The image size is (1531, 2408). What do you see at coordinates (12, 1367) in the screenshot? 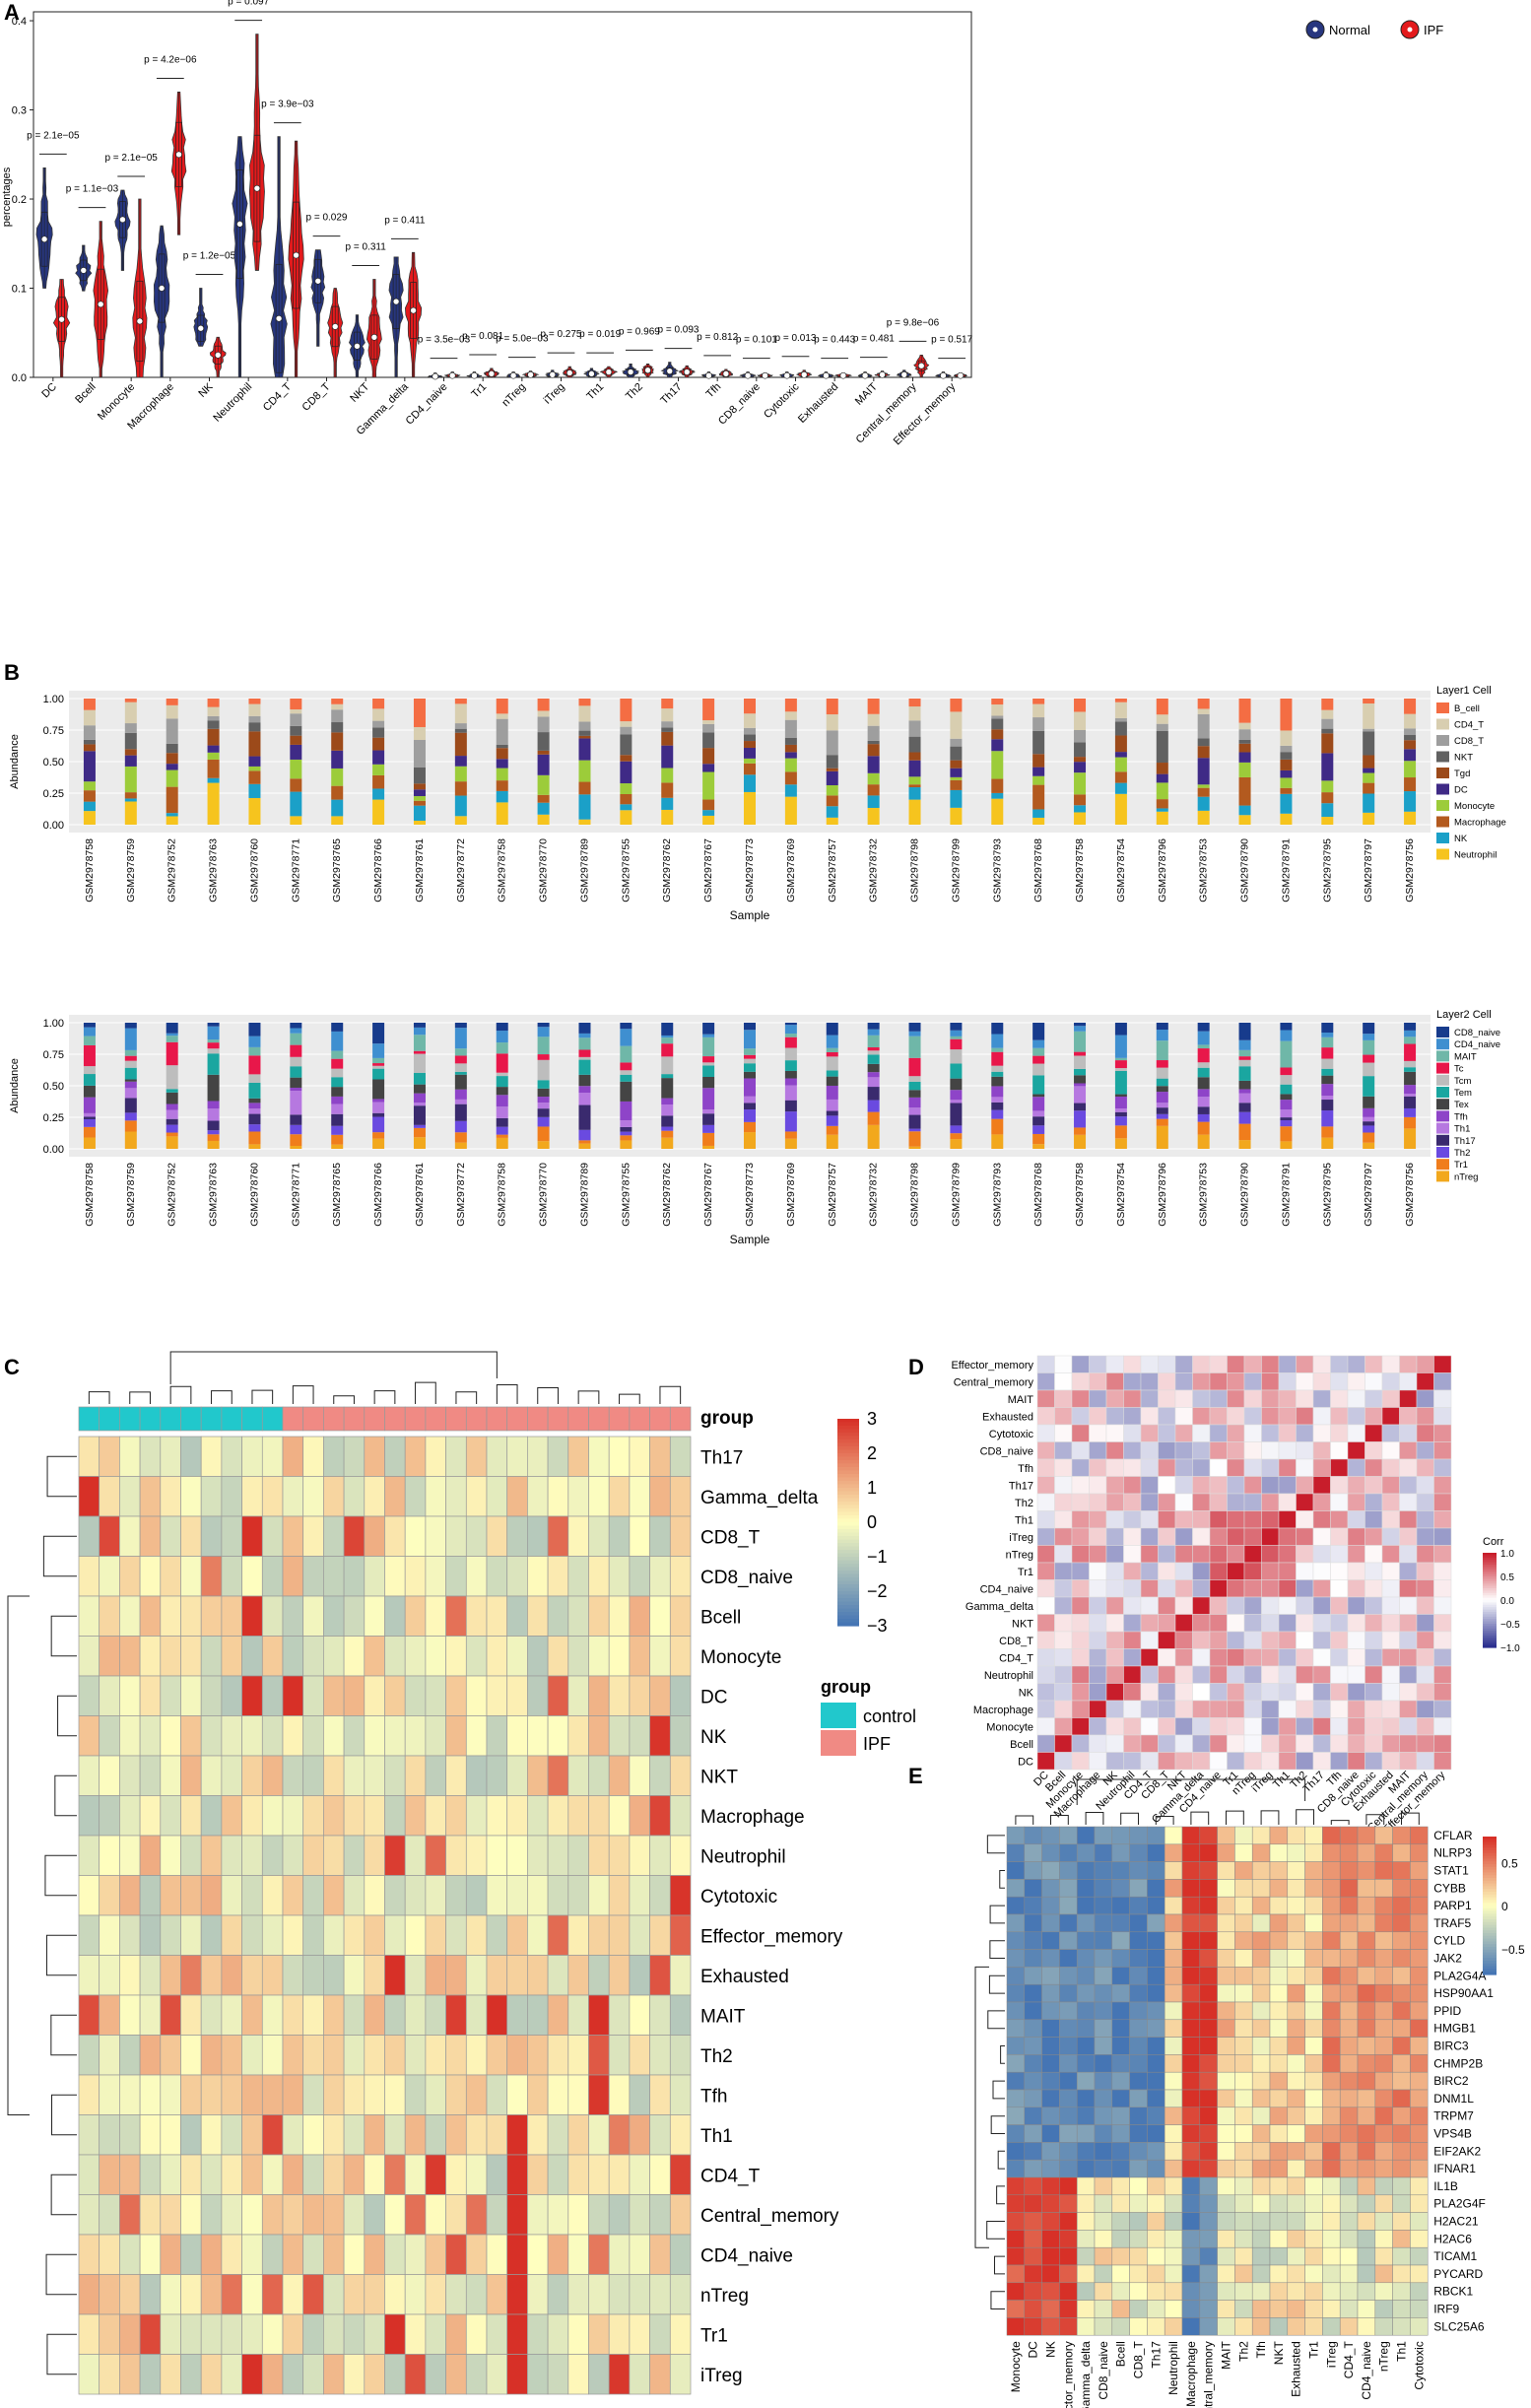
I see `panel-label-c: C` at bounding box center [12, 1367].